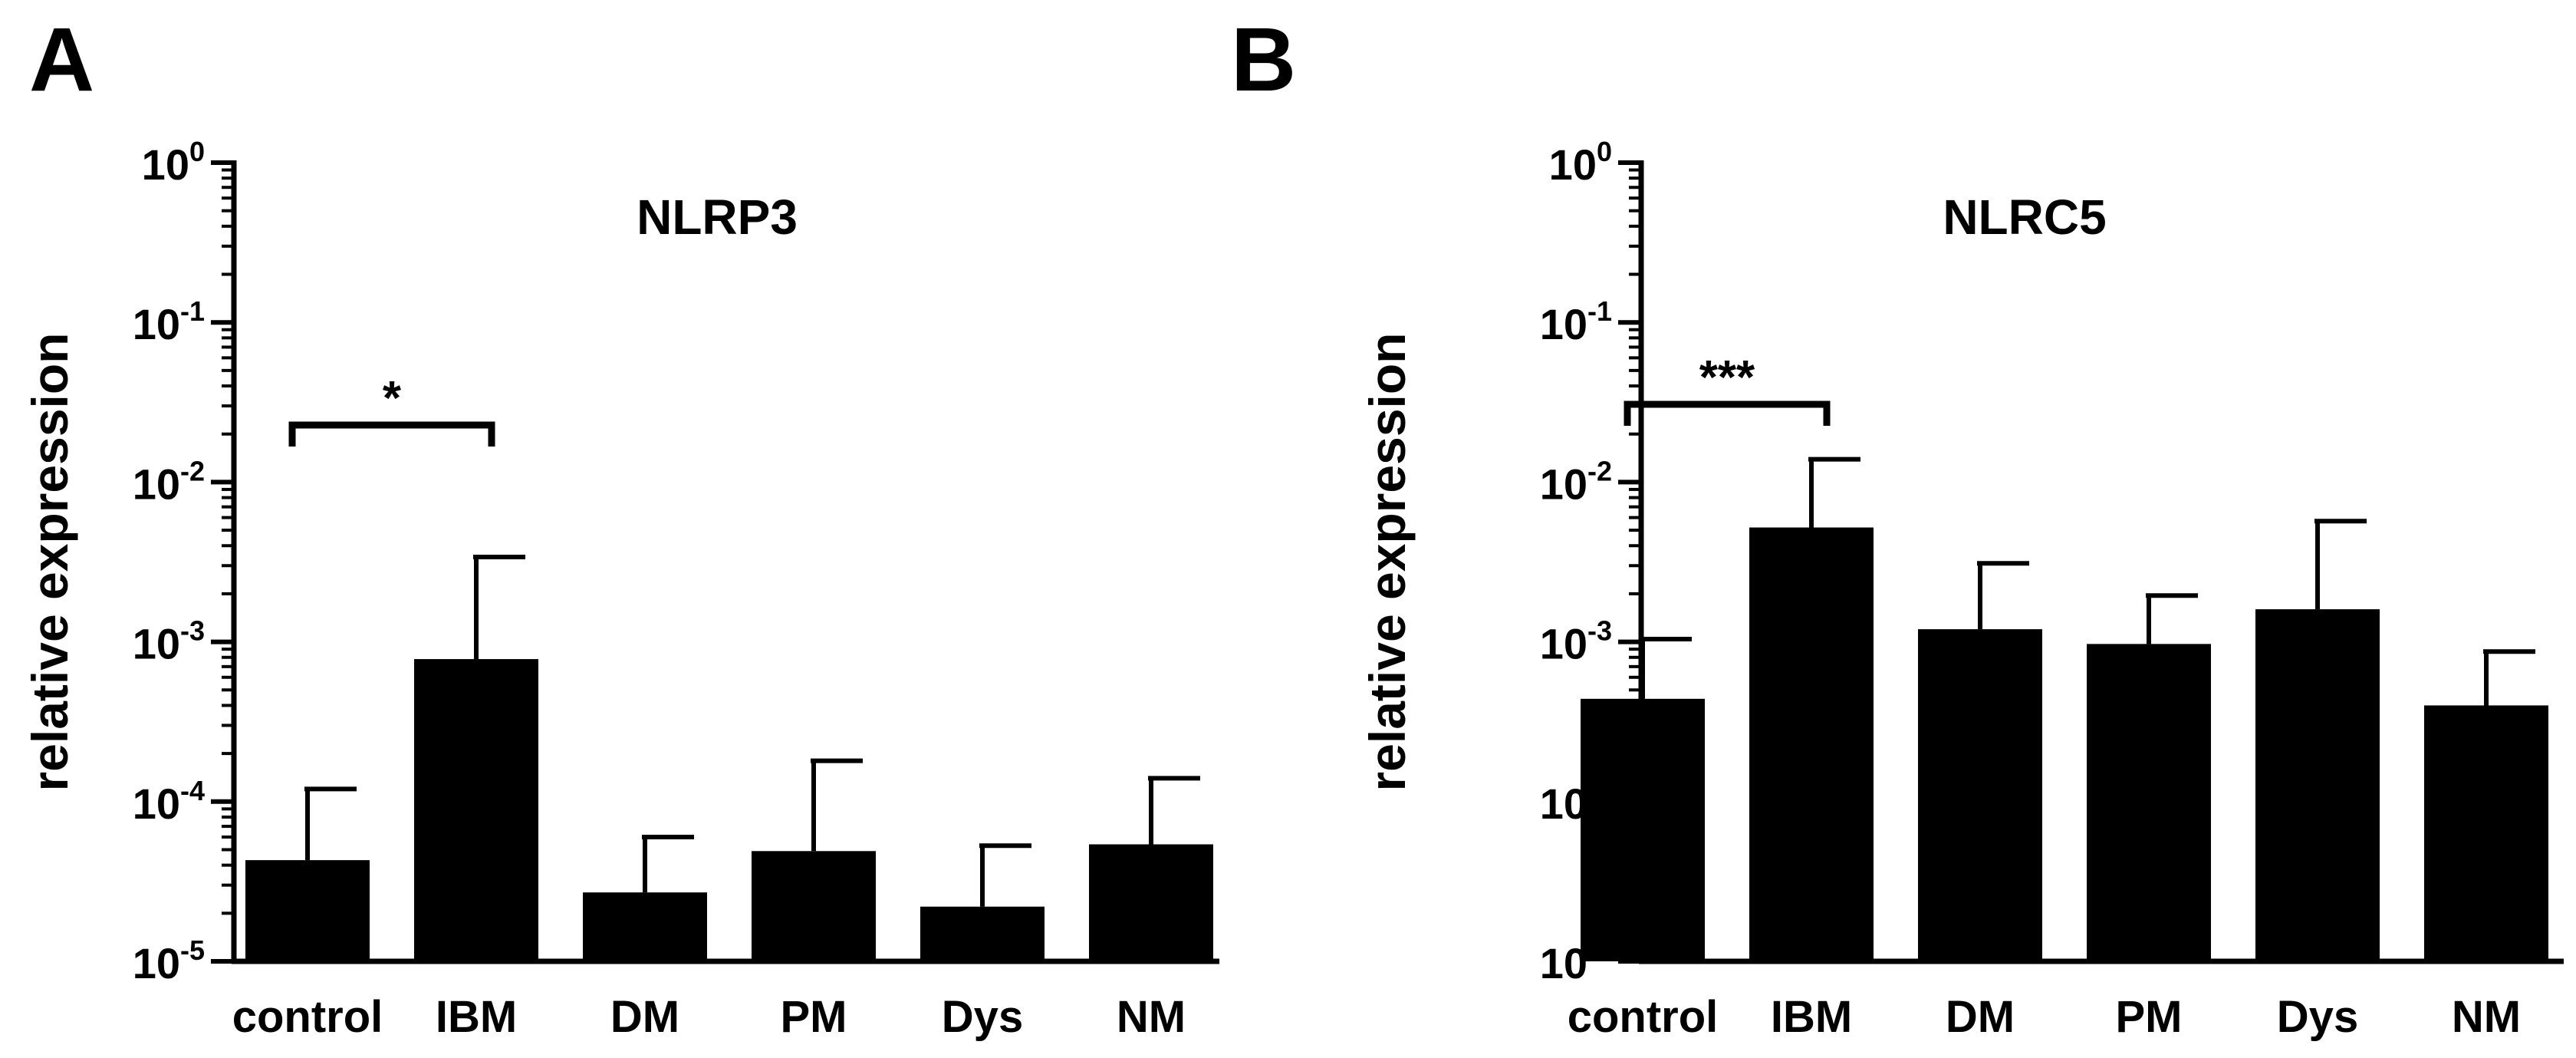 The image size is (2576, 1058). Describe the element at coordinates (169, 960) in the screenshot. I see `y-tick-label: 10⁻⁵` at that location.